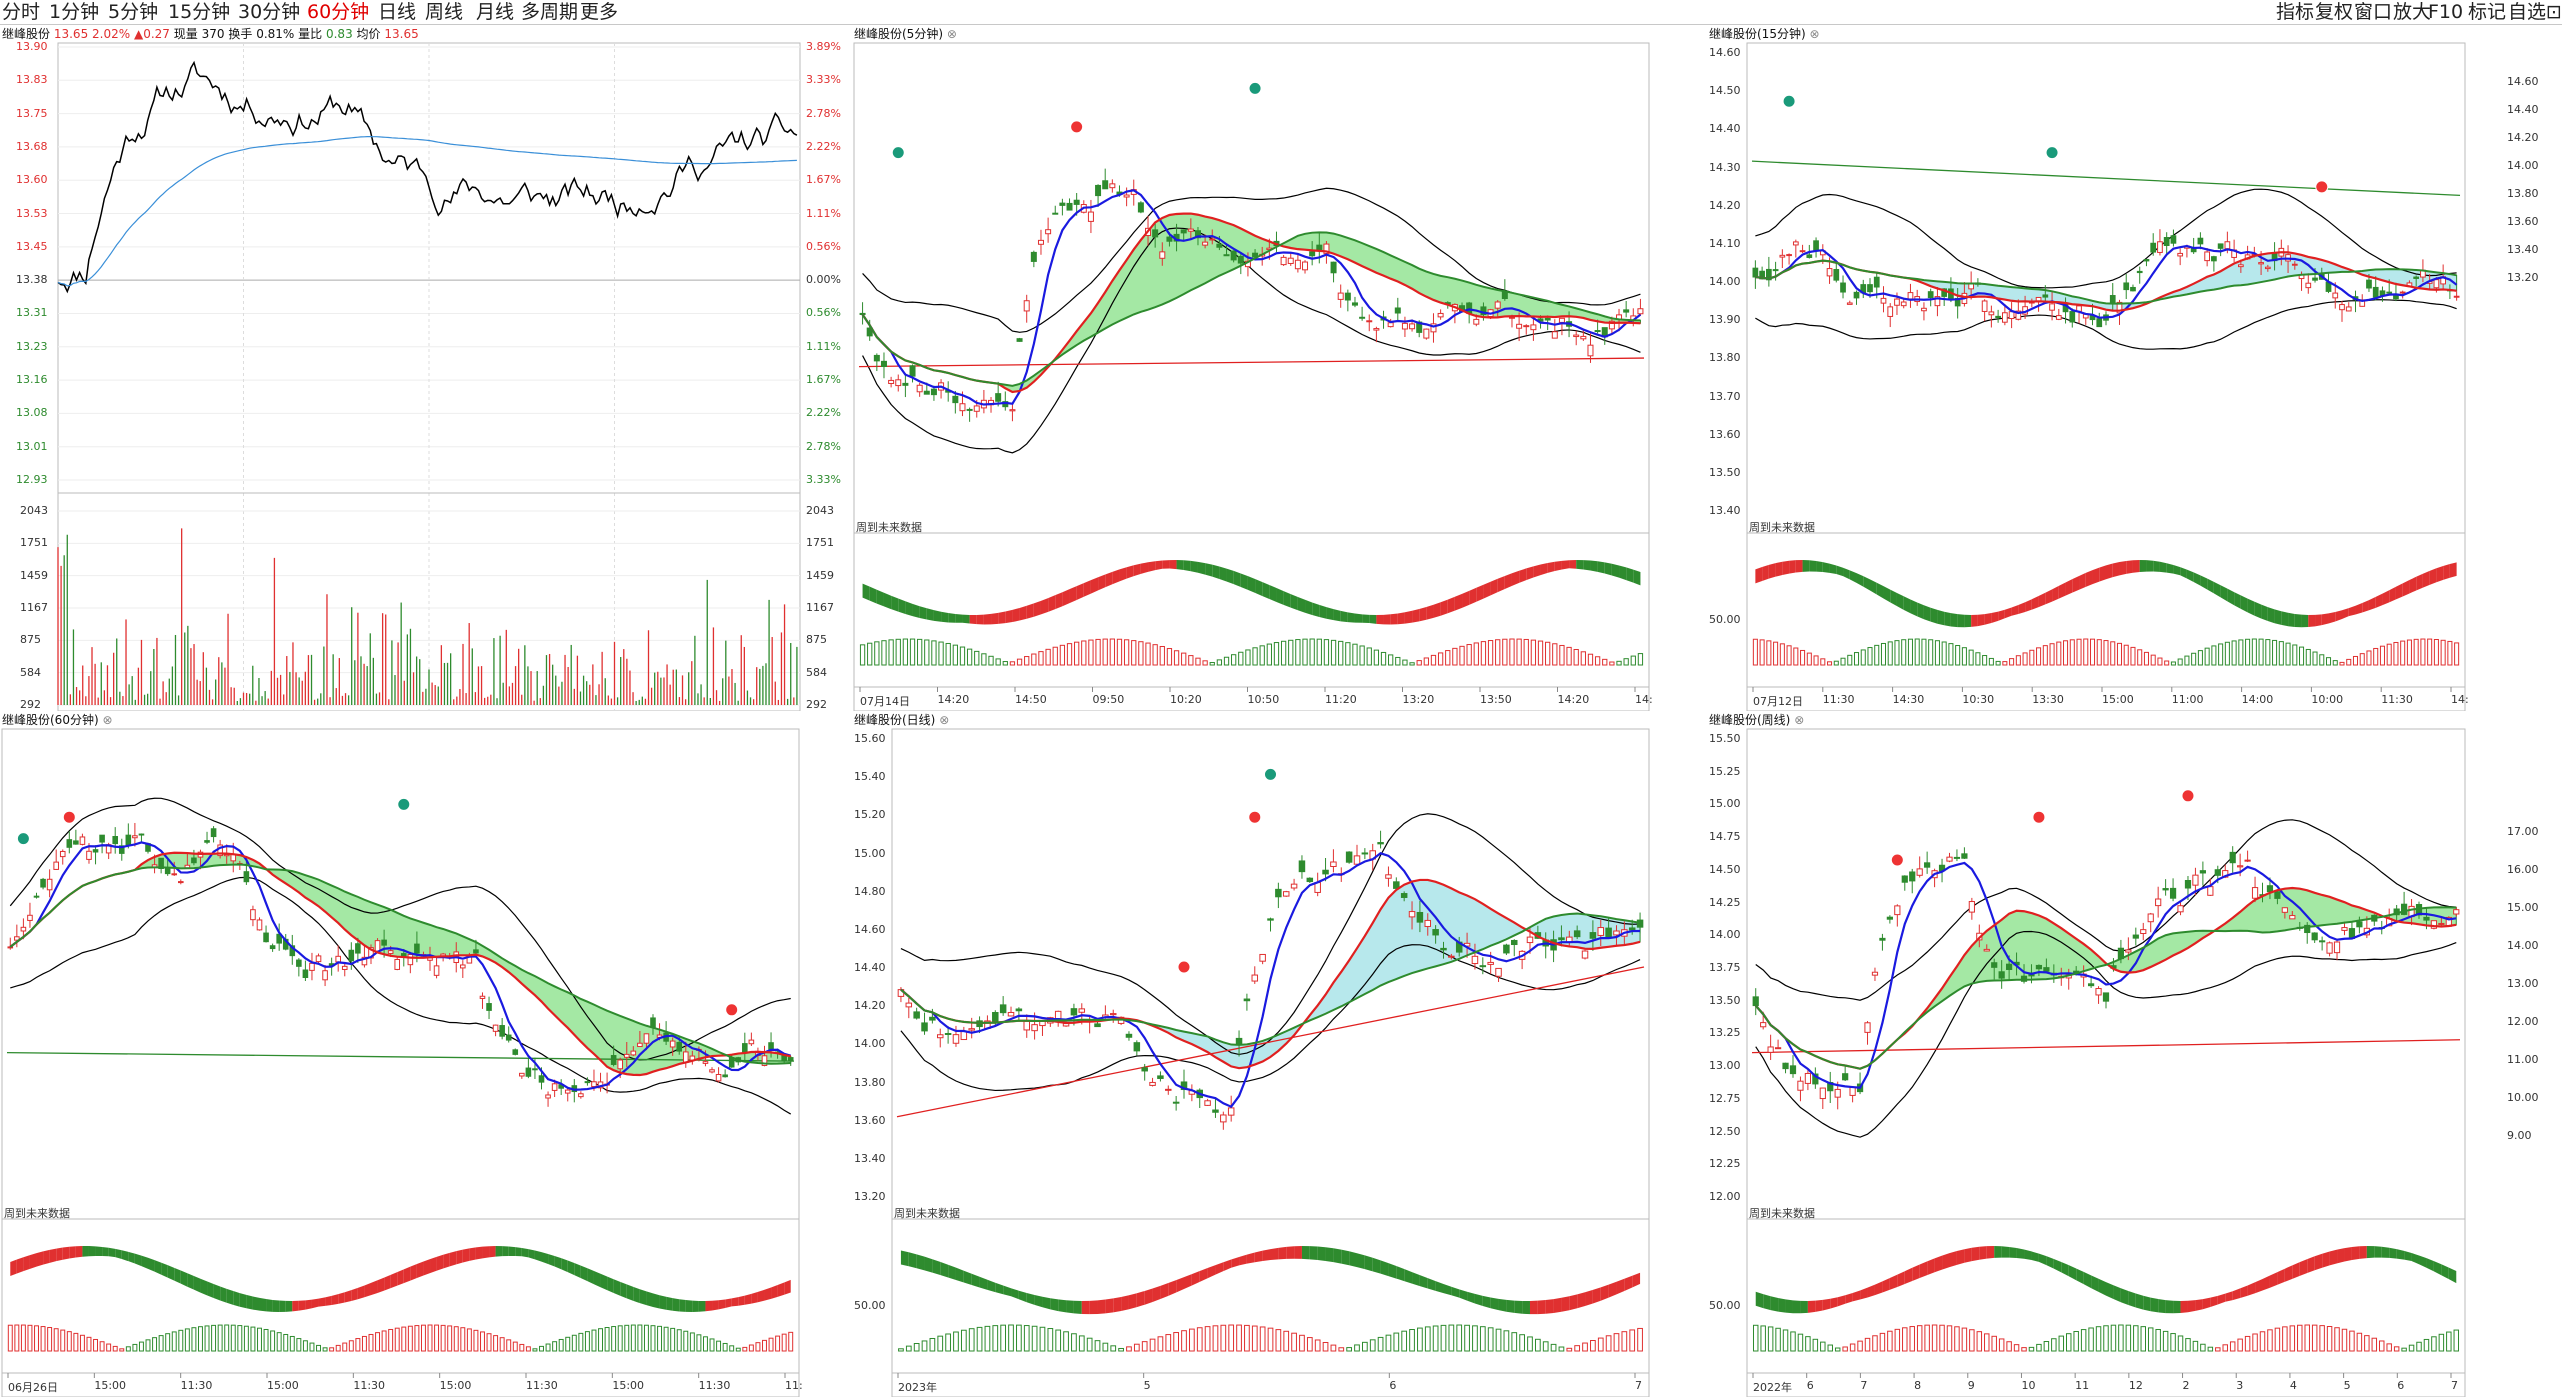 This screenshot has height=1397, width=2562. I want to click on right-axis-tick: 13.80, so click(2523, 193).